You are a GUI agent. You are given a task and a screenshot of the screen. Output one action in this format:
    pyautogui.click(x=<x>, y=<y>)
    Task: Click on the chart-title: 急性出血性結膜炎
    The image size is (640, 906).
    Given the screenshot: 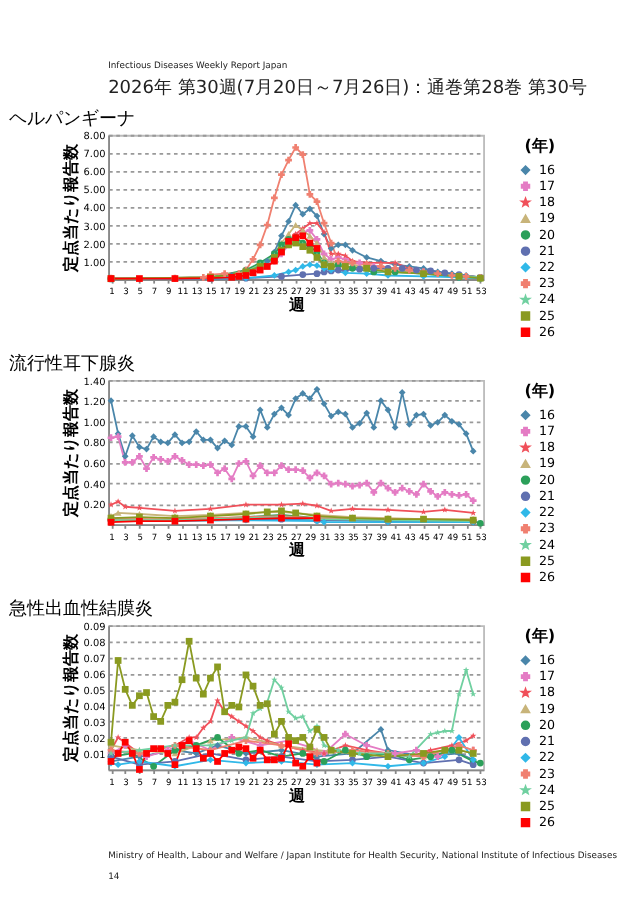 What is the action you would take?
    pyautogui.click(x=79, y=609)
    